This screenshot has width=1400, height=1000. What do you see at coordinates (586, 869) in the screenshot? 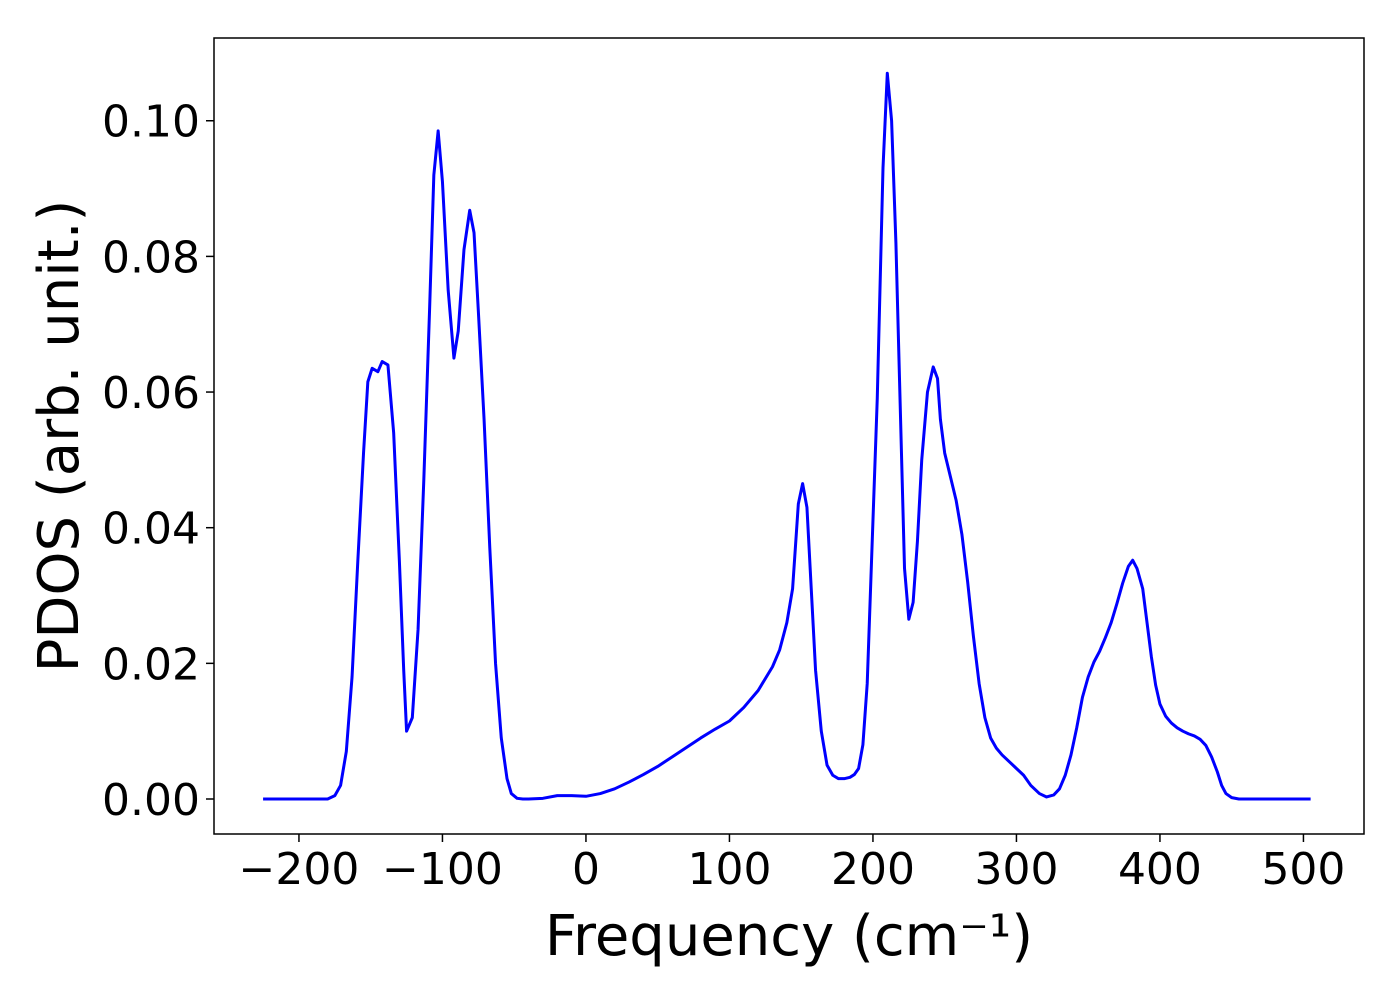
I see `x-tick-label: 0` at bounding box center [586, 869].